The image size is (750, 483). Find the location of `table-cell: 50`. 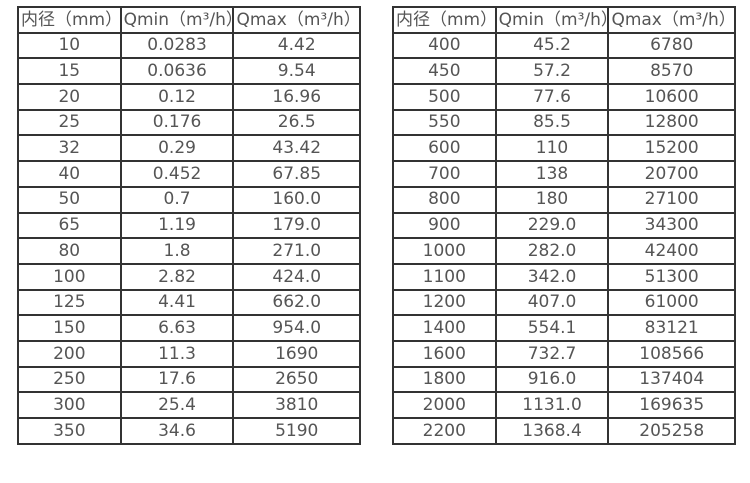

table-cell: 50 is located at coordinates (69, 199).